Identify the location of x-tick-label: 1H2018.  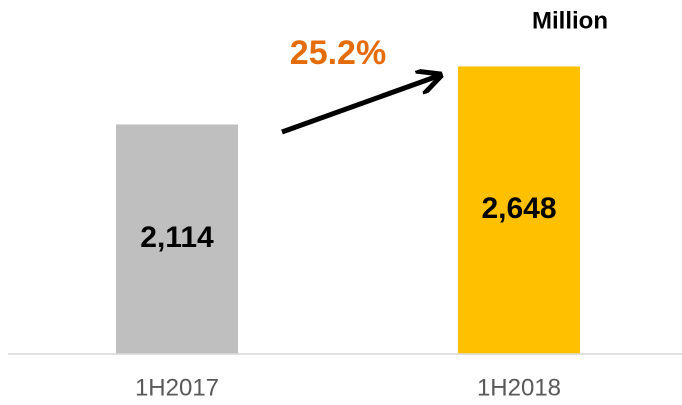
(519, 387).